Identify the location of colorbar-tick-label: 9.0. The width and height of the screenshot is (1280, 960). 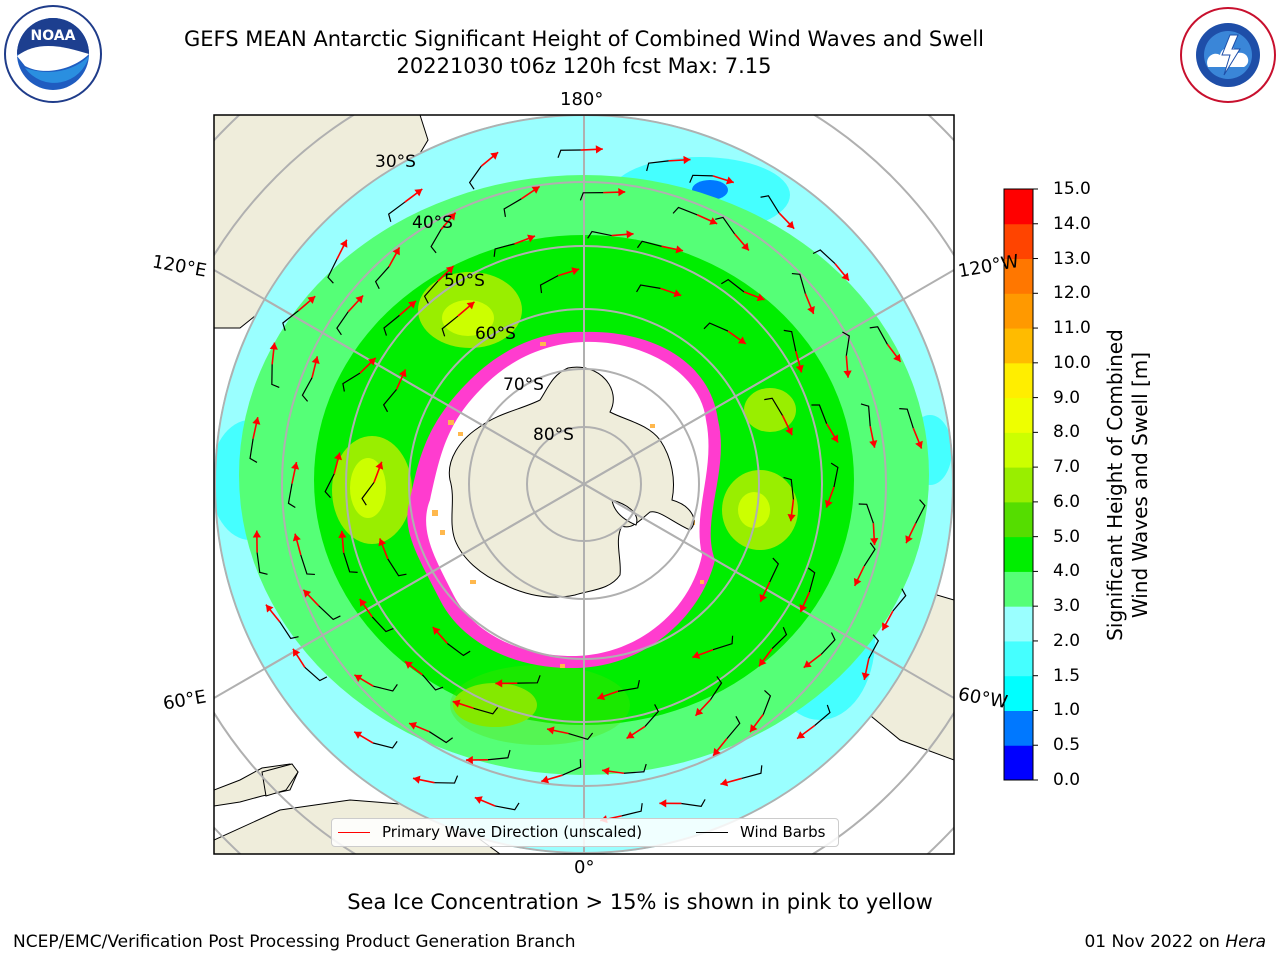
(1067, 397).